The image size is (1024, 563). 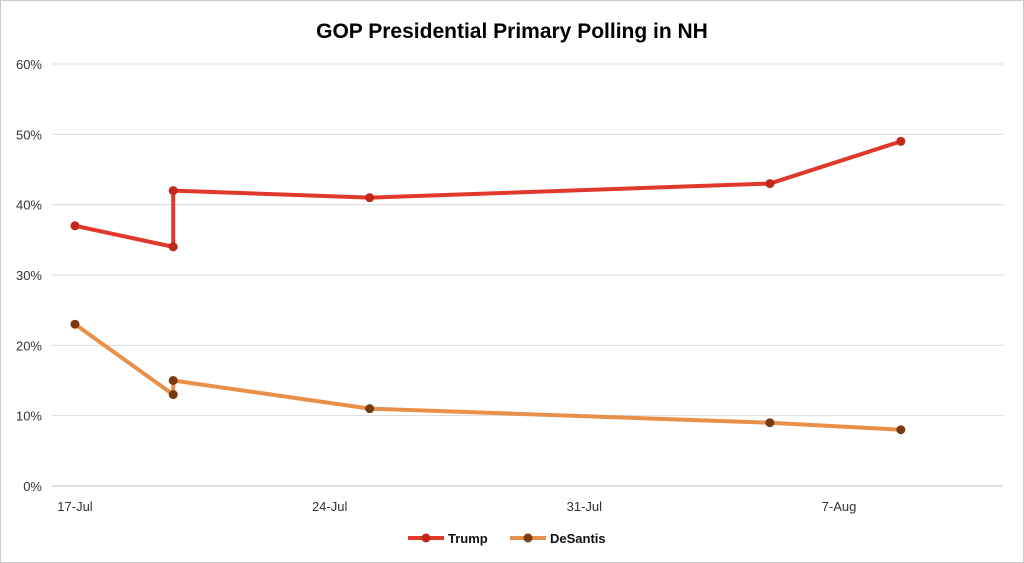 What do you see at coordinates (512, 31) in the screenshot?
I see `chart-title: GOP Presidential Primary Polling in NH` at bounding box center [512, 31].